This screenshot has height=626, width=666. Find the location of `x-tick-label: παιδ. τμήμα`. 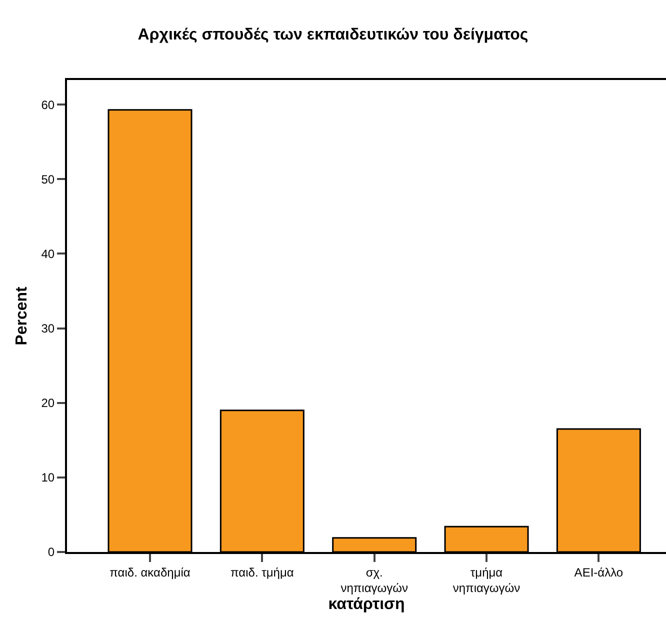

x-tick-label: παιδ. τμήμα is located at coordinates (262, 572).